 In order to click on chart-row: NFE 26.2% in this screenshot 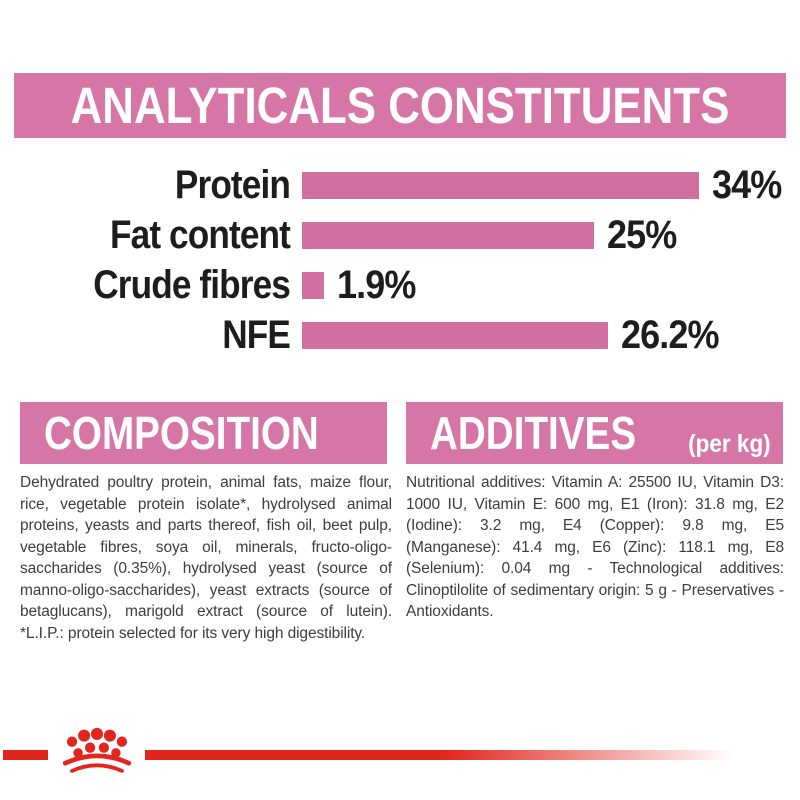, I will do `click(400, 335)`.